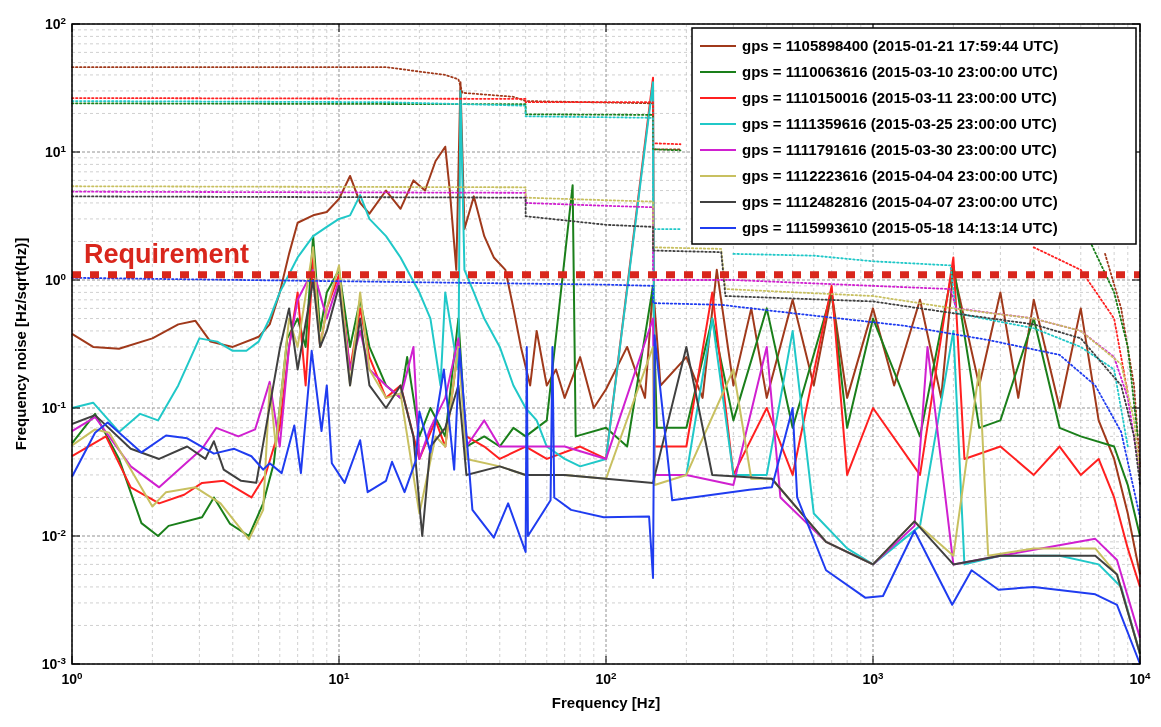 The width and height of the screenshot is (1161, 727). Describe the element at coordinates (899, 97) in the screenshot. I see `legend-label: gps = 1110150016 (2015-03-11 23:00:00 UTC)` at that location.